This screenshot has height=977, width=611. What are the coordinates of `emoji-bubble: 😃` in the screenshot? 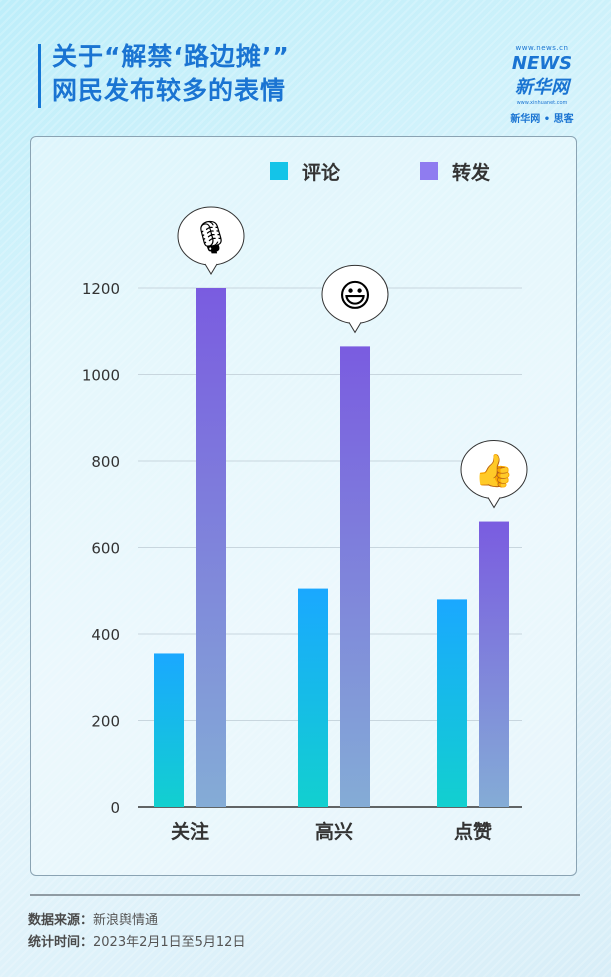 It's located at (355, 299).